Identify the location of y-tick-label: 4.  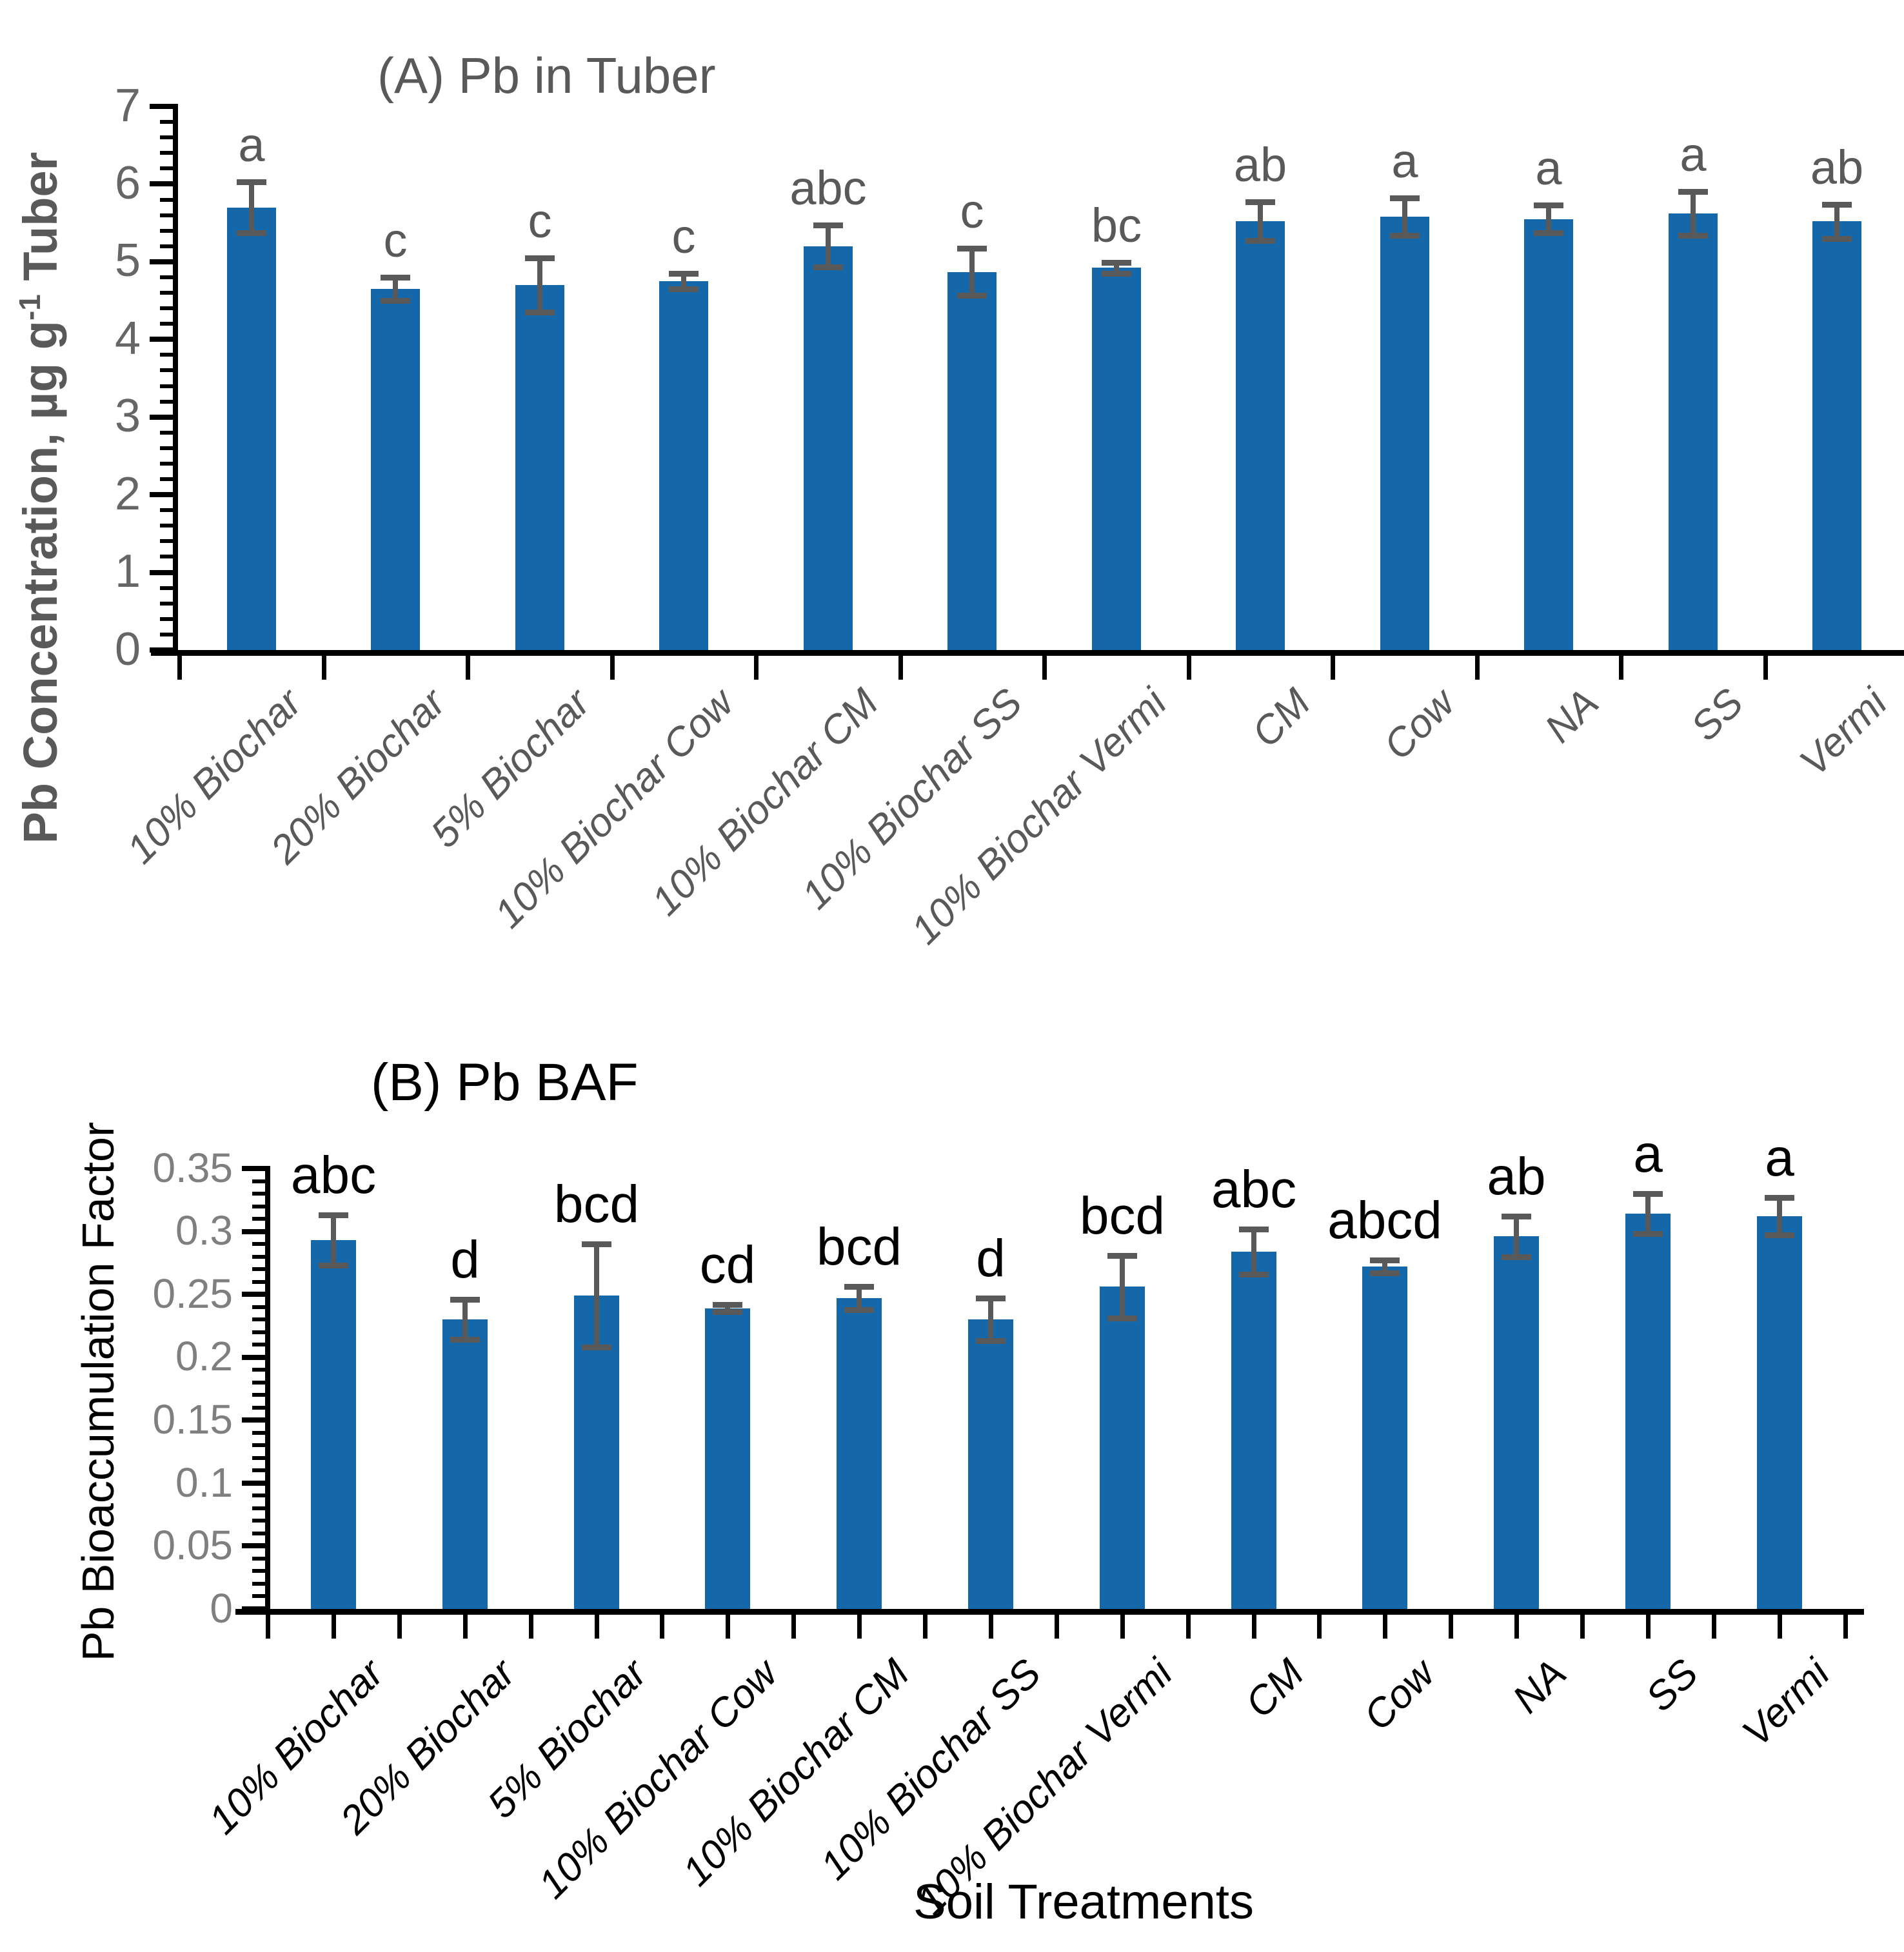
(127, 338).